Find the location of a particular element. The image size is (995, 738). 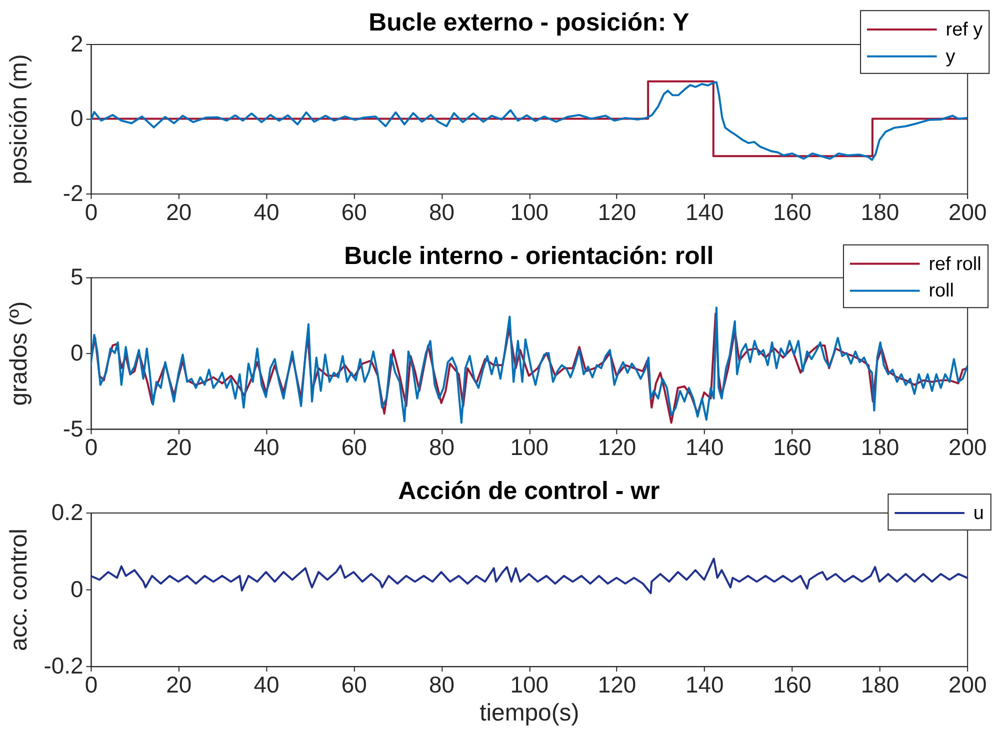

y-tick-label: -0.2 is located at coordinates (64, 665).